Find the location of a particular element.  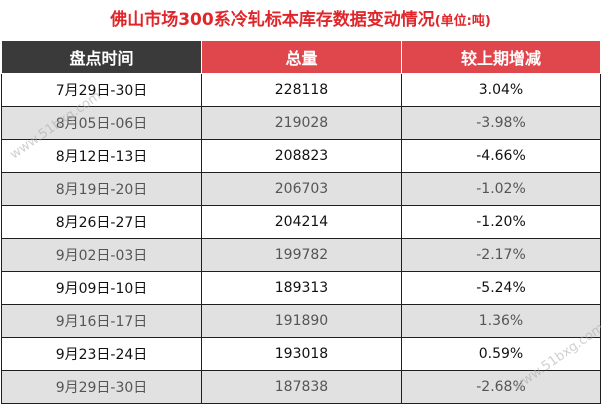

title-main: 佛山市场300系冷轧标本库存数据变动情况 is located at coordinates (272, 20).